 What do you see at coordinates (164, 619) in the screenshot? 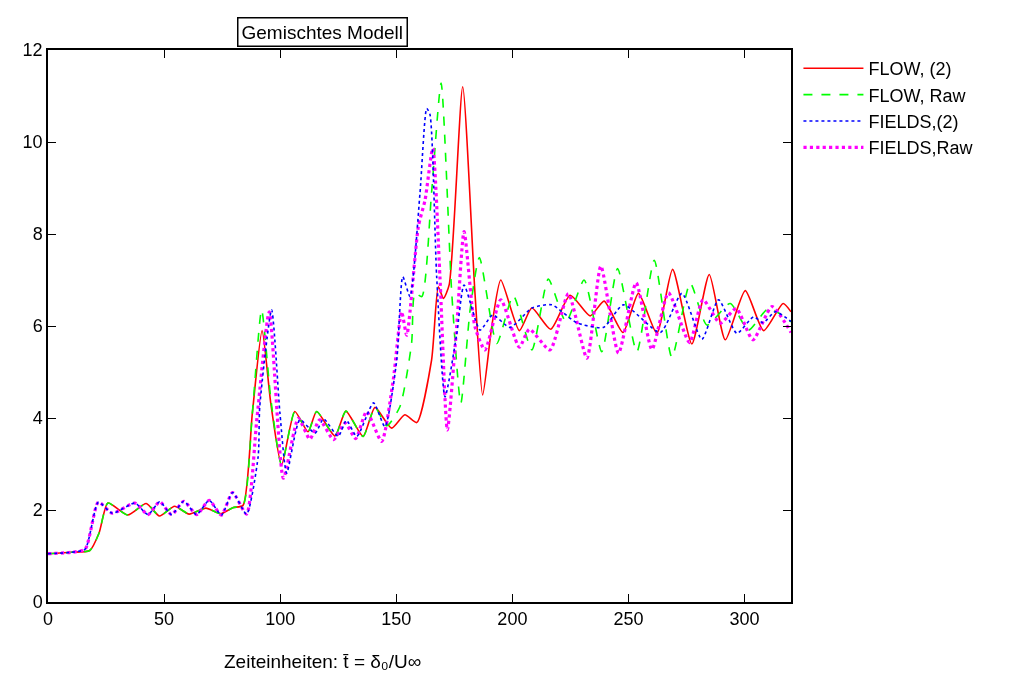
I see `x-tick-label: 50` at bounding box center [164, 619].